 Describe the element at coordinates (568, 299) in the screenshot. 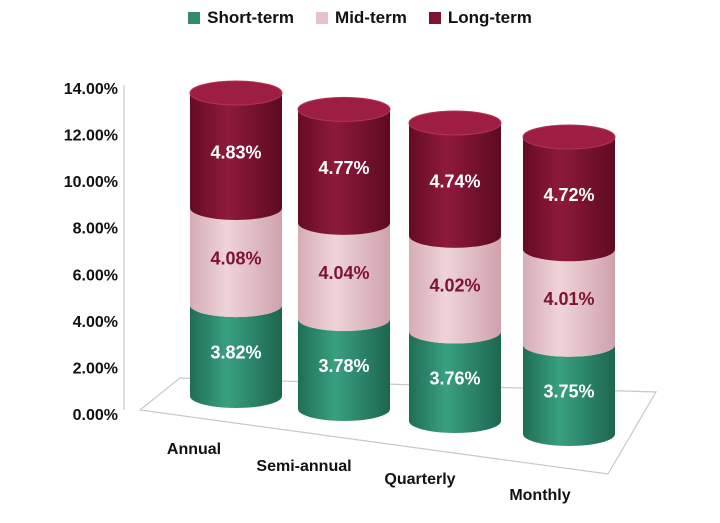

I see `data-label: 4.01%` at that location.